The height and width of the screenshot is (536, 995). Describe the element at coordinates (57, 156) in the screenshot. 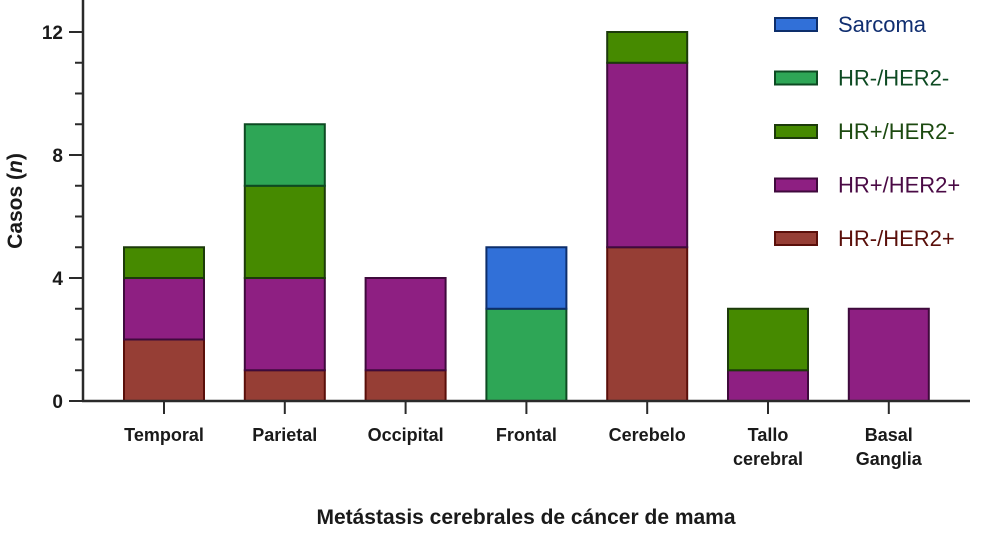

I see `y-tick-label: 8` at that location.